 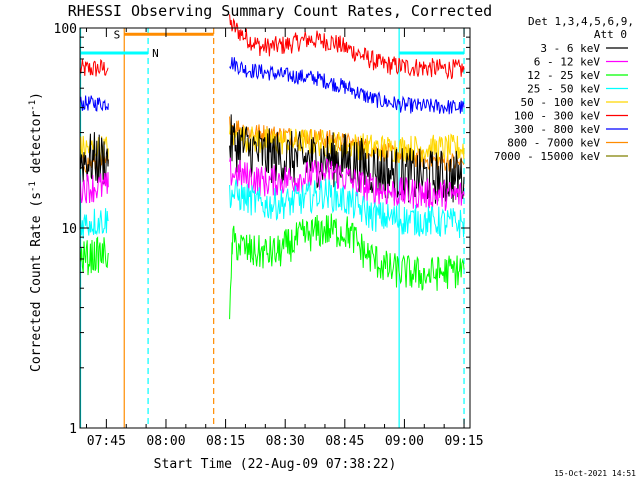 What do you see at coordinates (570, 48) in the screenshot?
I see `legend-entry-label: 3 - 6 keV` at bounding box center [570, 48].